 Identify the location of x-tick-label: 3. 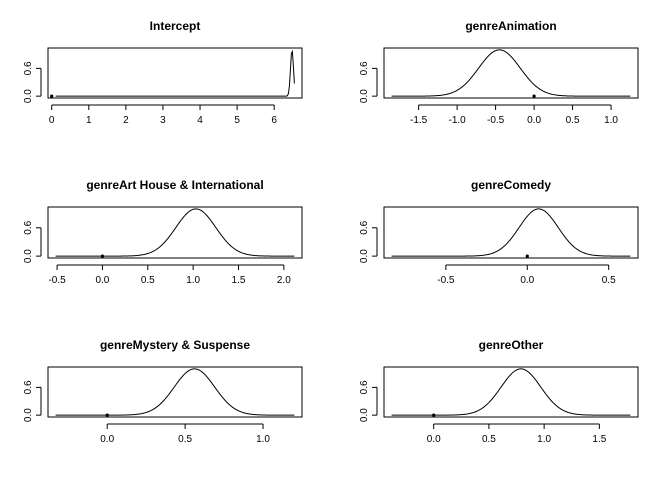
(163, 120).